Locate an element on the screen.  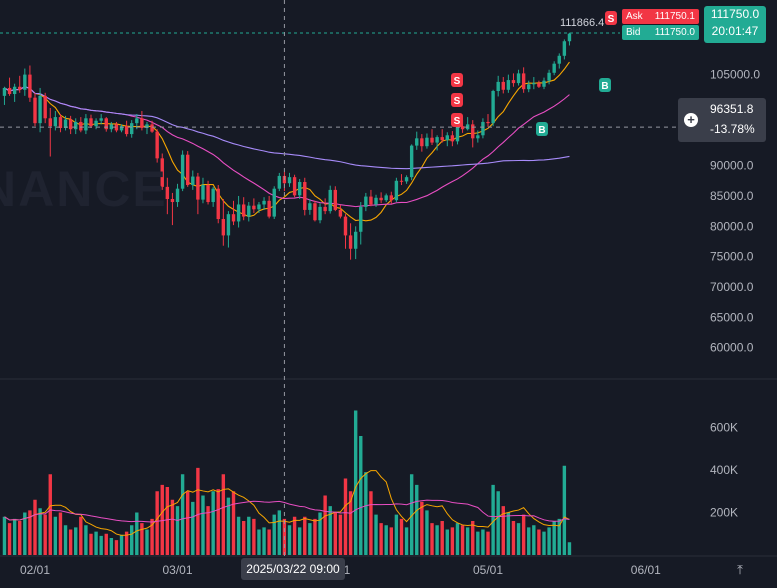
buy-signal-marker: B is located at coordinates (604, 86).